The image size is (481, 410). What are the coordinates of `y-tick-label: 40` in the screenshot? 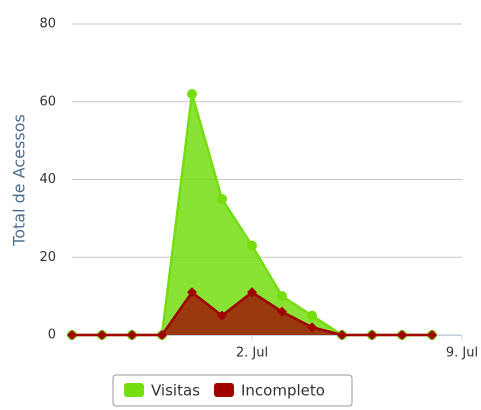 It's located at (47, 179).